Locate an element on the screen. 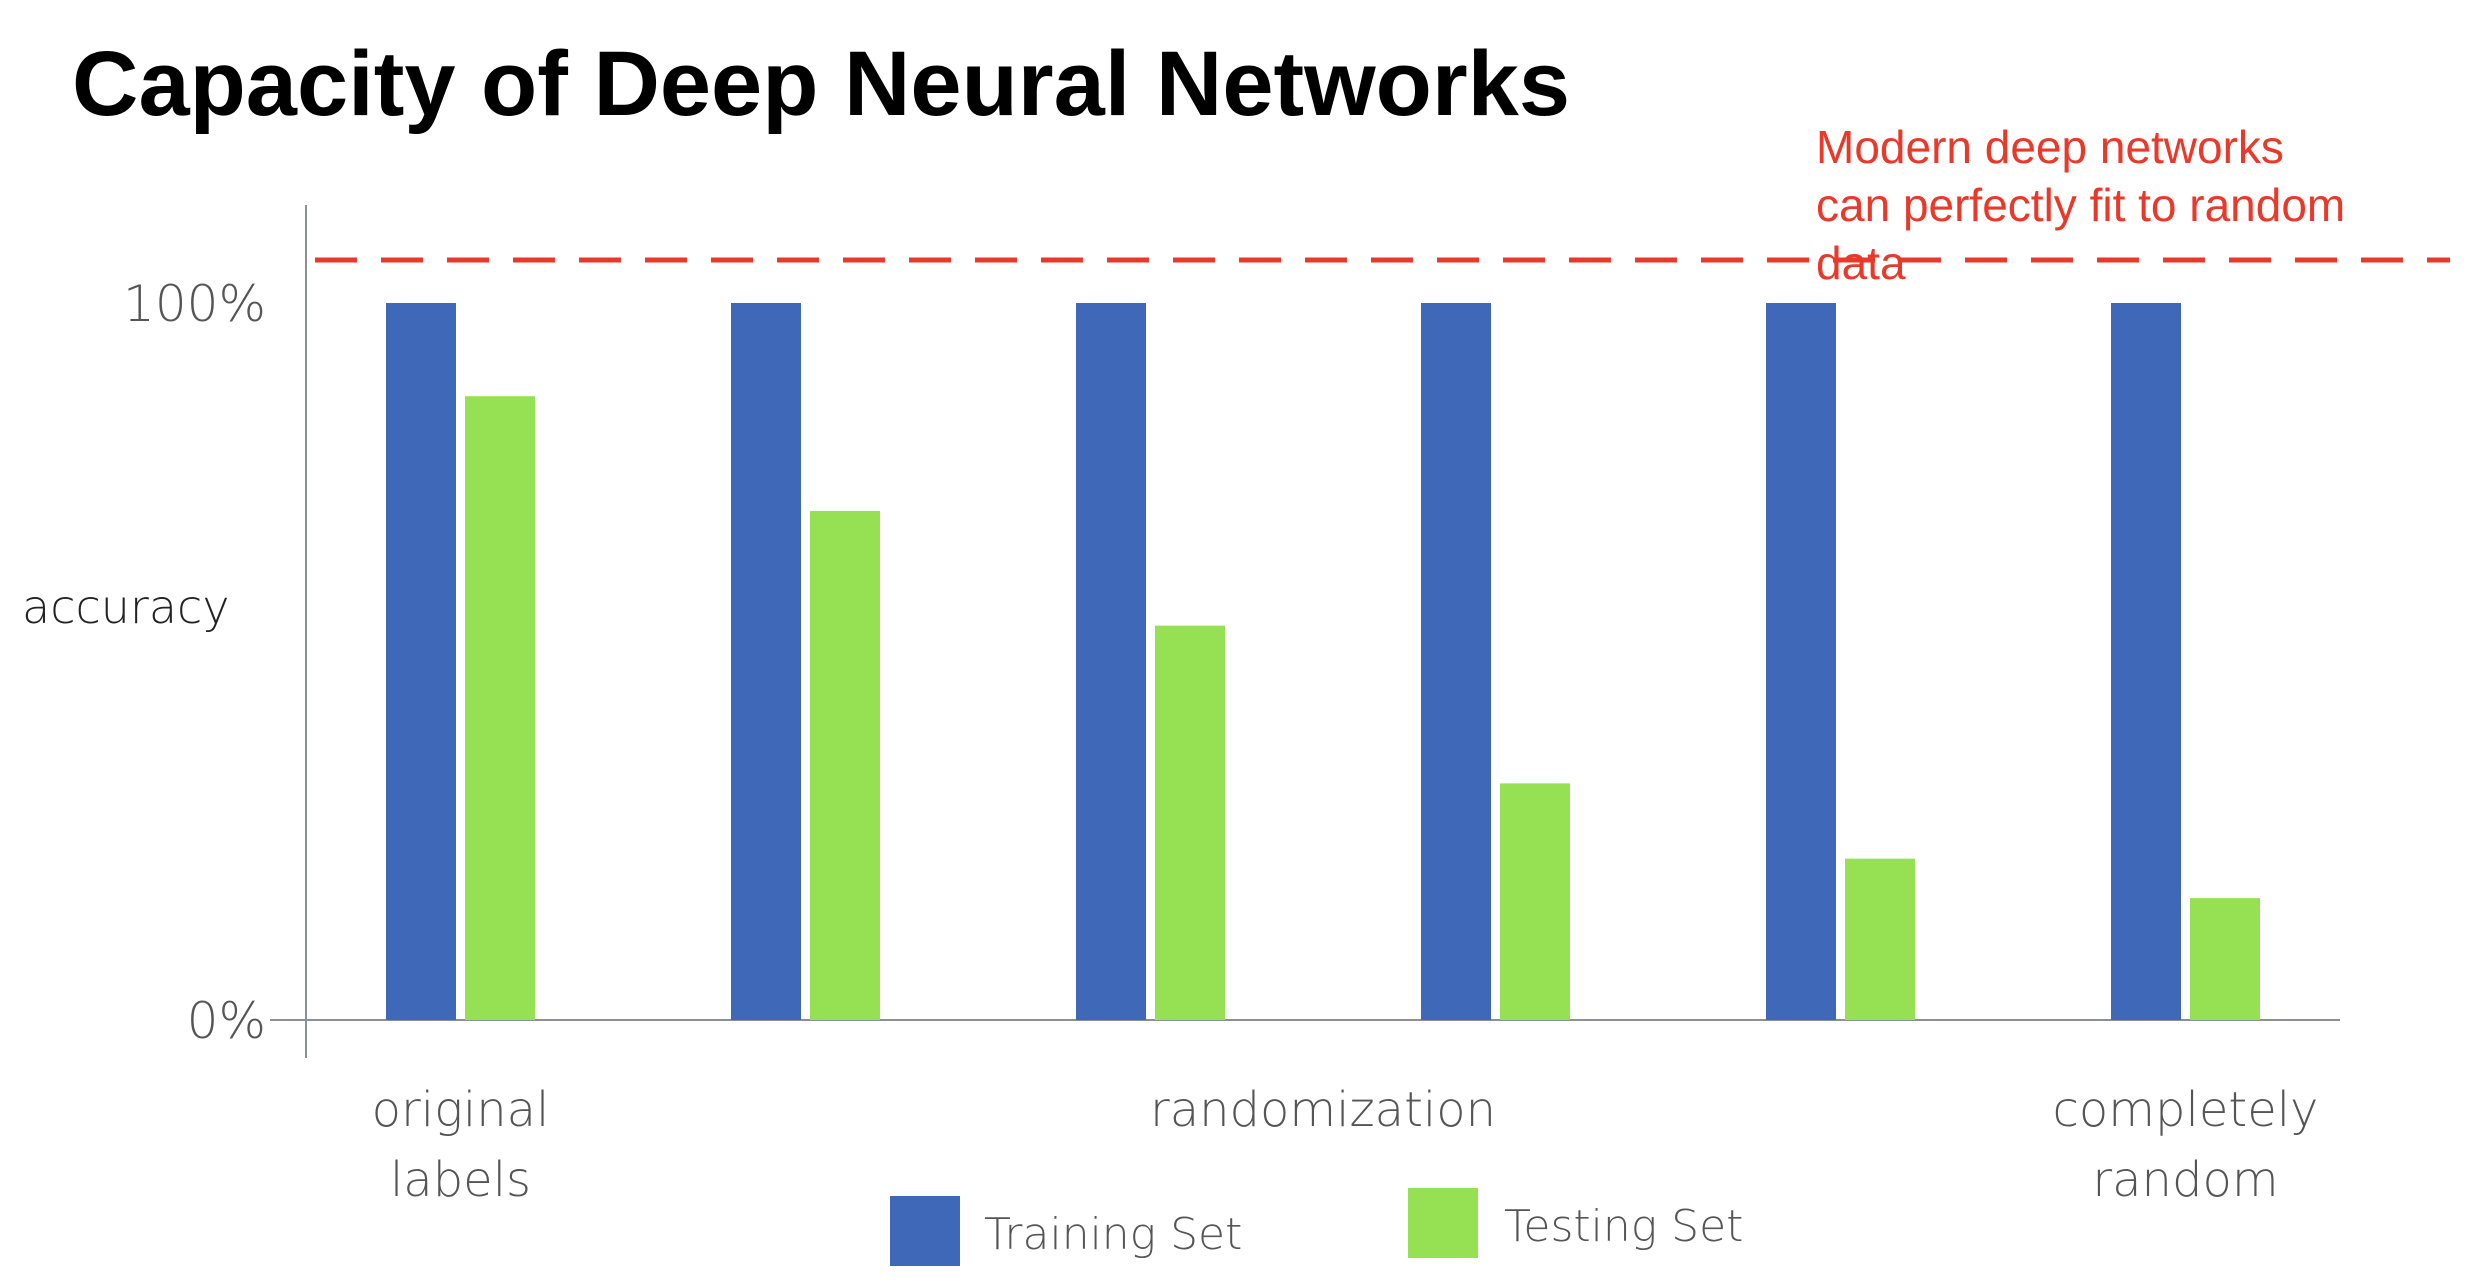 This screenshot has height=1282, width=2476. y-axis-label: accuracy is located at coordinates (126, 607).